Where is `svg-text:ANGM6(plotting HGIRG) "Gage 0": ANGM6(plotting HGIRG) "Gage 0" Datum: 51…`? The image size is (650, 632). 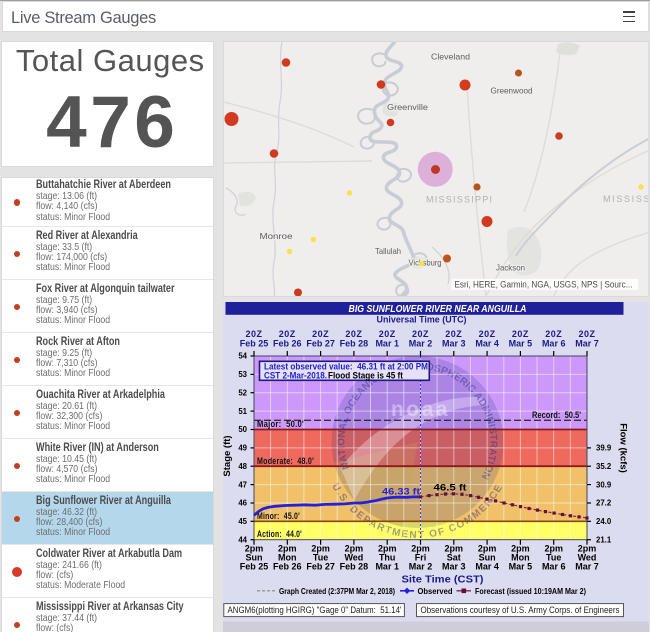
svg-text:ANGM6(plotting HGIRG) "Gage 0": ANGM6(plotting HGIRG) "Gage 0" Datum: 51… is located at coordinates (314, 610).